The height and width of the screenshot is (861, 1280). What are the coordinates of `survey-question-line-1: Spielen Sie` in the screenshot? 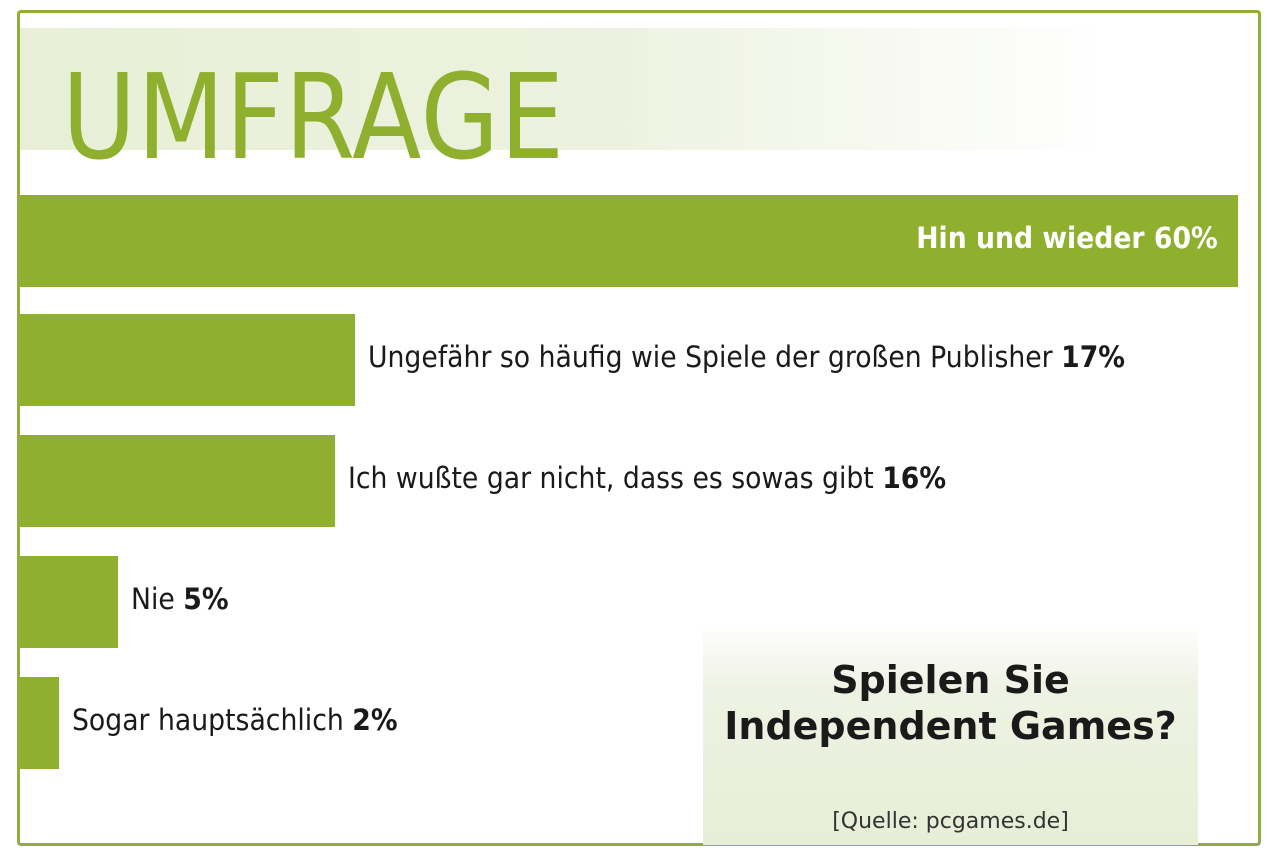 It's located at (950, 680).